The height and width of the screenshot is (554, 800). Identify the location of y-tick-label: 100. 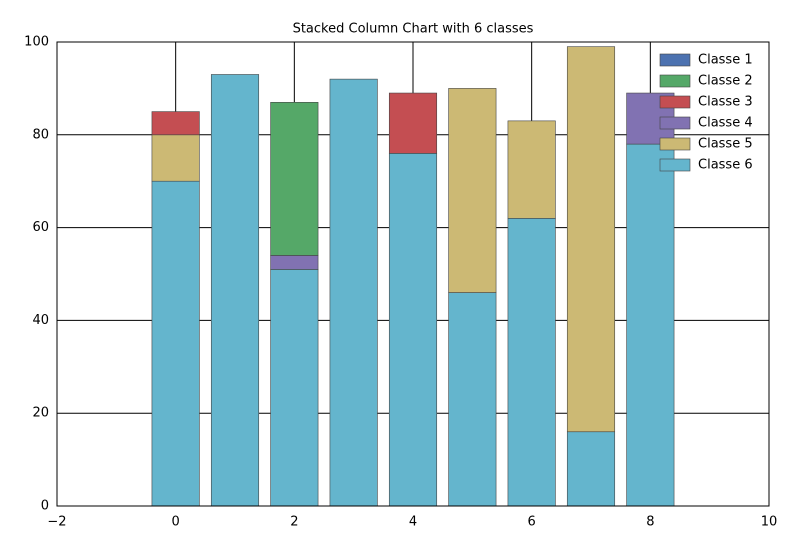
(36, 42).